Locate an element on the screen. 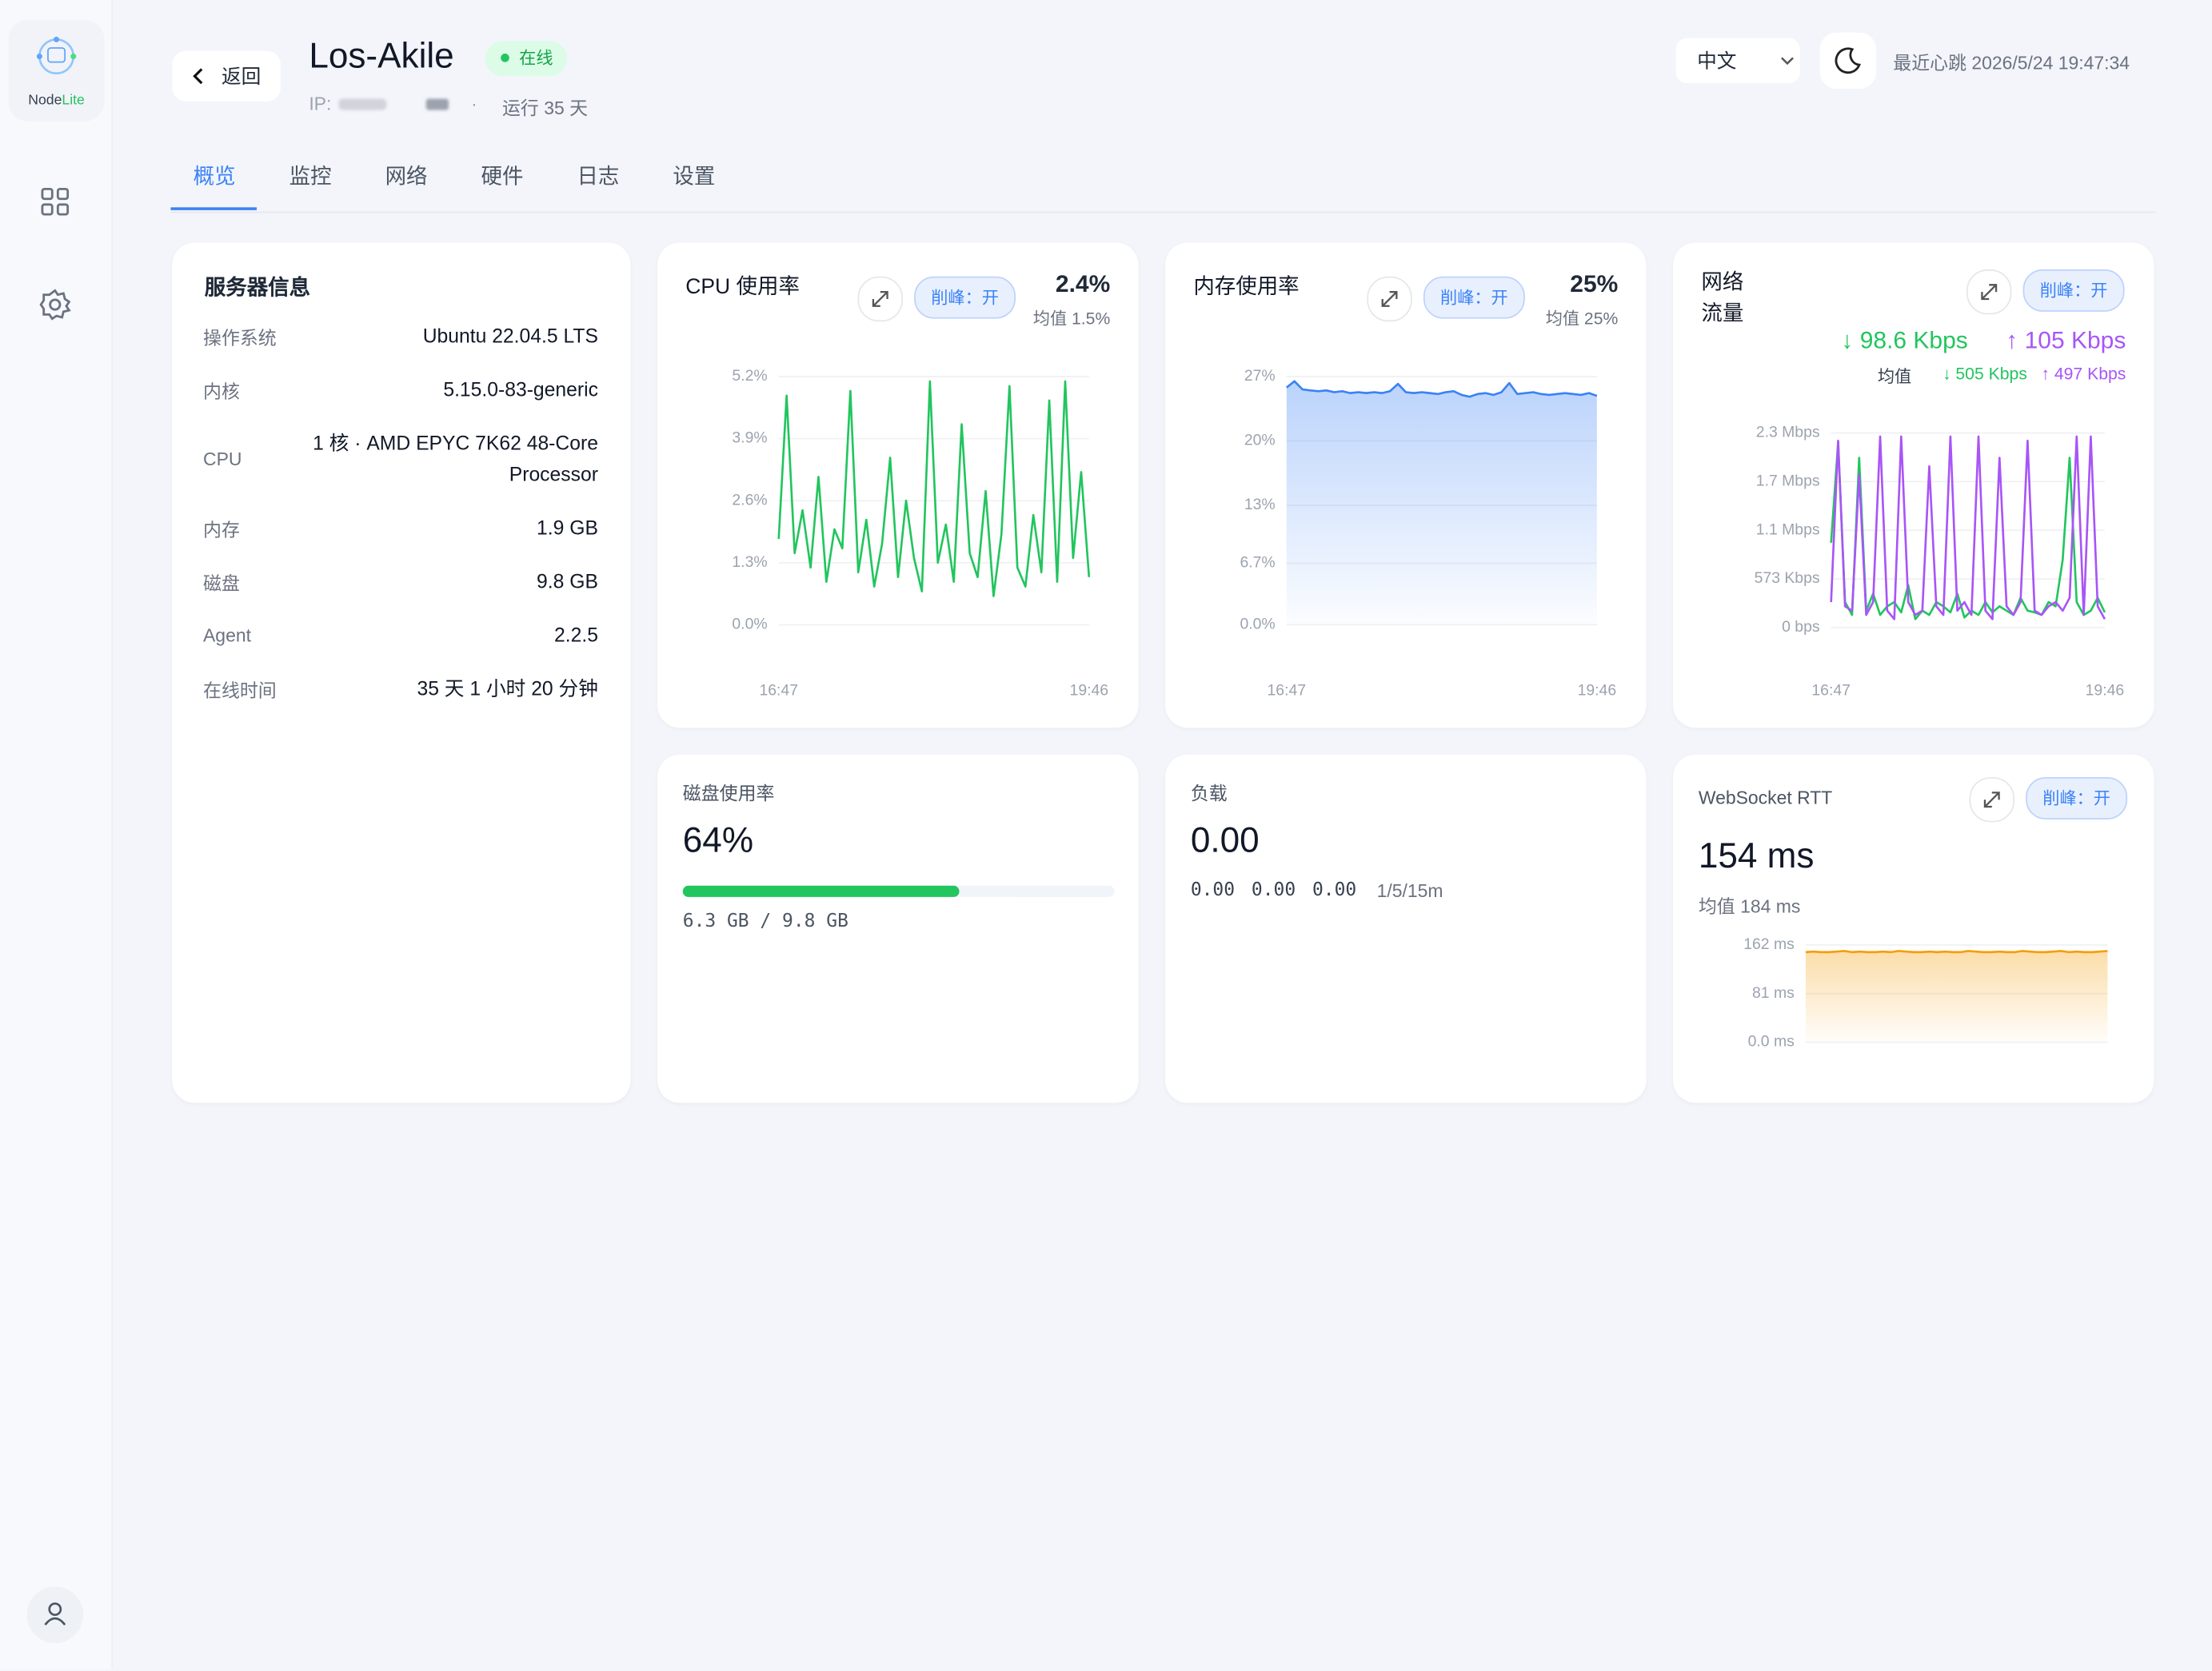  progress-bar is located at coordinates (821, 891).